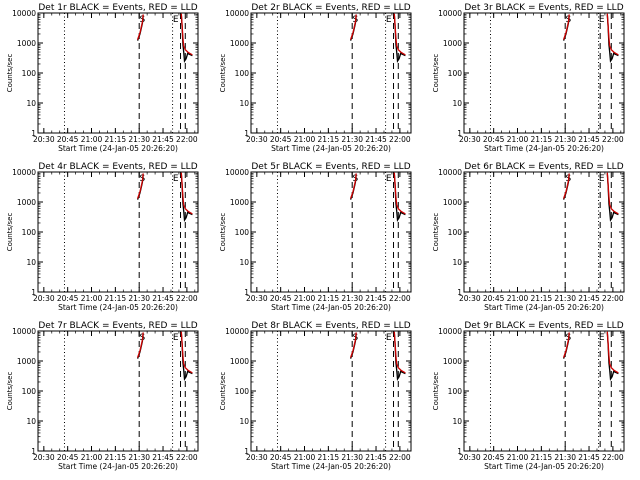 This screenshot has height=480, width=640. I want to click on panel-title: Det 8r BLACK = Events, RED = LLD, so click(330, 326).